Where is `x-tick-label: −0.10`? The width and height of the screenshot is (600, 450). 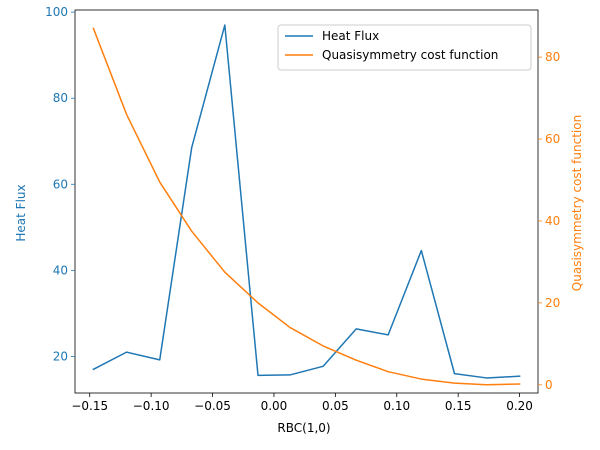 x-tick-label: −0.10 is located at coordinates (151, 406).